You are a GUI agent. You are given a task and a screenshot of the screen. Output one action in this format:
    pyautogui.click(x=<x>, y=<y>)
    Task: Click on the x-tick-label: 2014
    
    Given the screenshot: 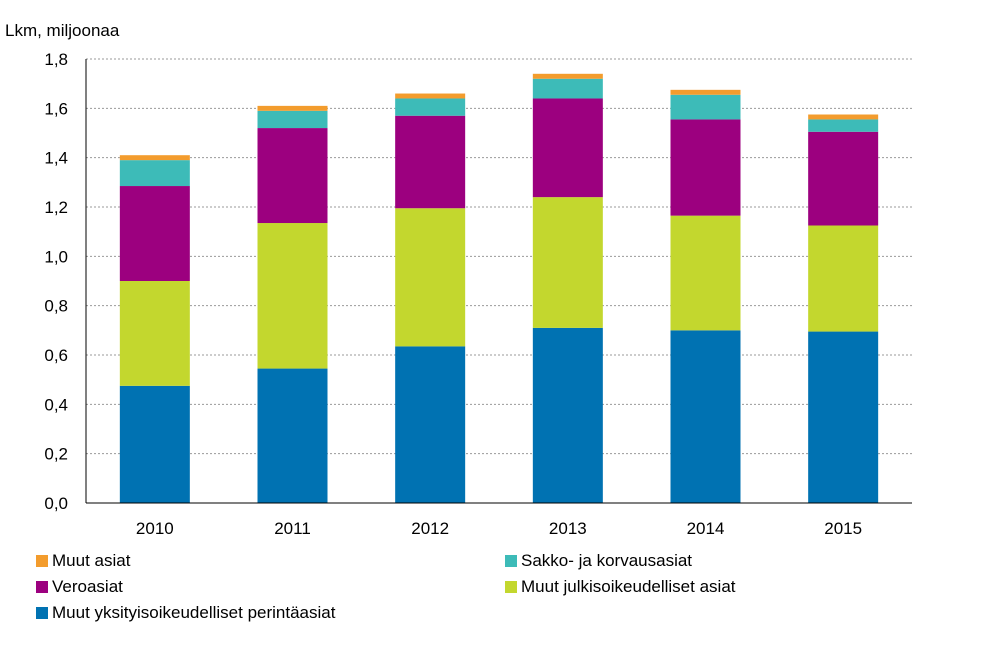 What is the action you would take?
    pyautogui.click(x=706, y=528)
    